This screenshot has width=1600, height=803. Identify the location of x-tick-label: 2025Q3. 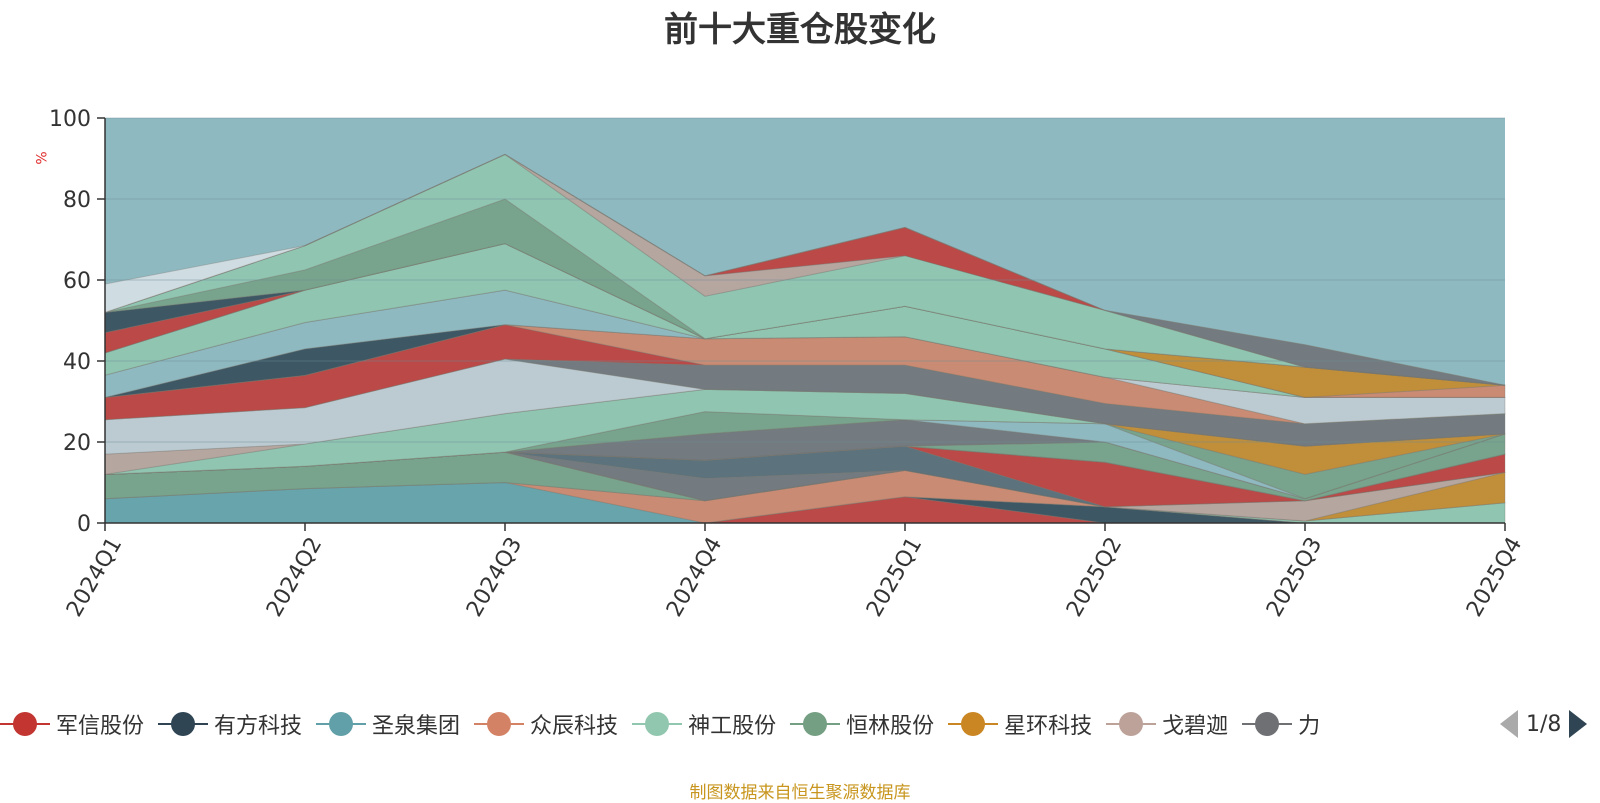
(1294, 577).